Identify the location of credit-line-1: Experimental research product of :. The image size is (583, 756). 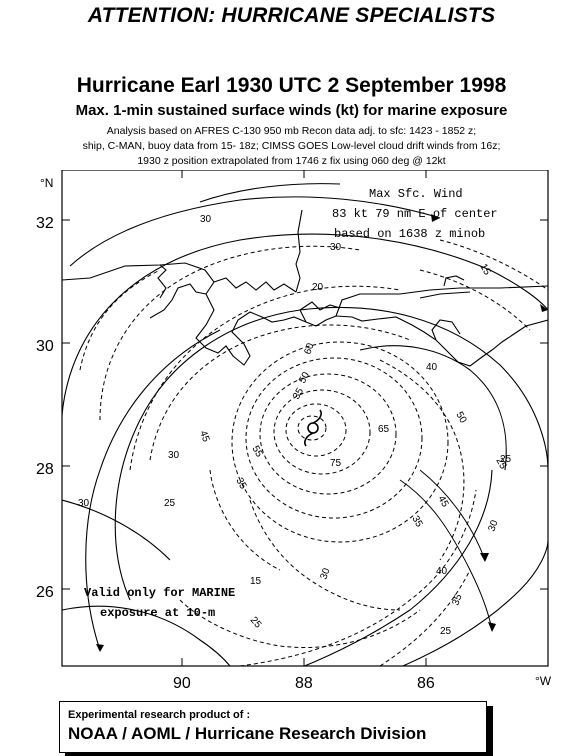
(159, 715).